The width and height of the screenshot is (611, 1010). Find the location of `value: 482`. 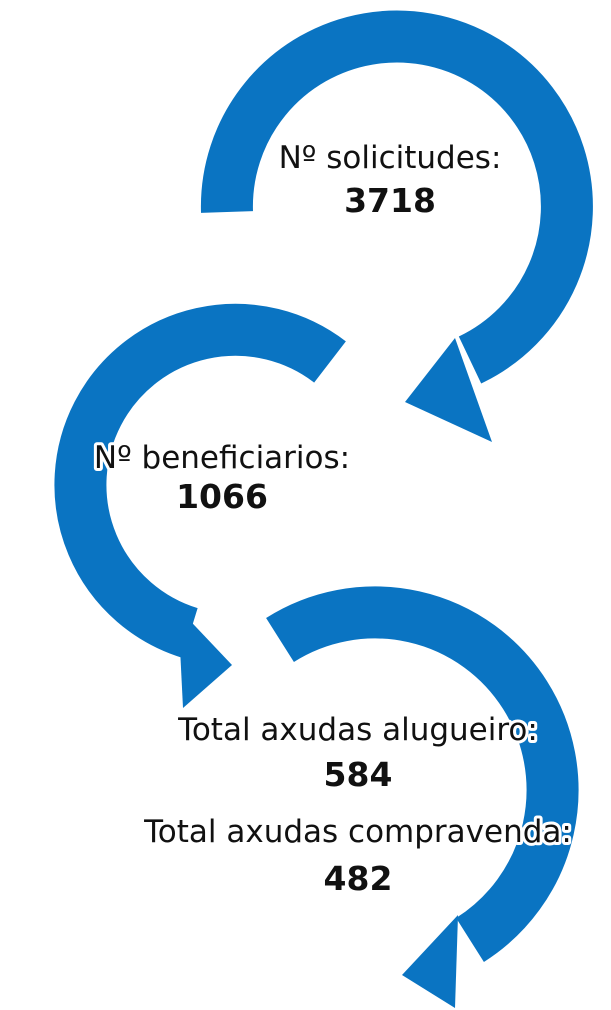

value: 482 is located at coordinates (358, 878).